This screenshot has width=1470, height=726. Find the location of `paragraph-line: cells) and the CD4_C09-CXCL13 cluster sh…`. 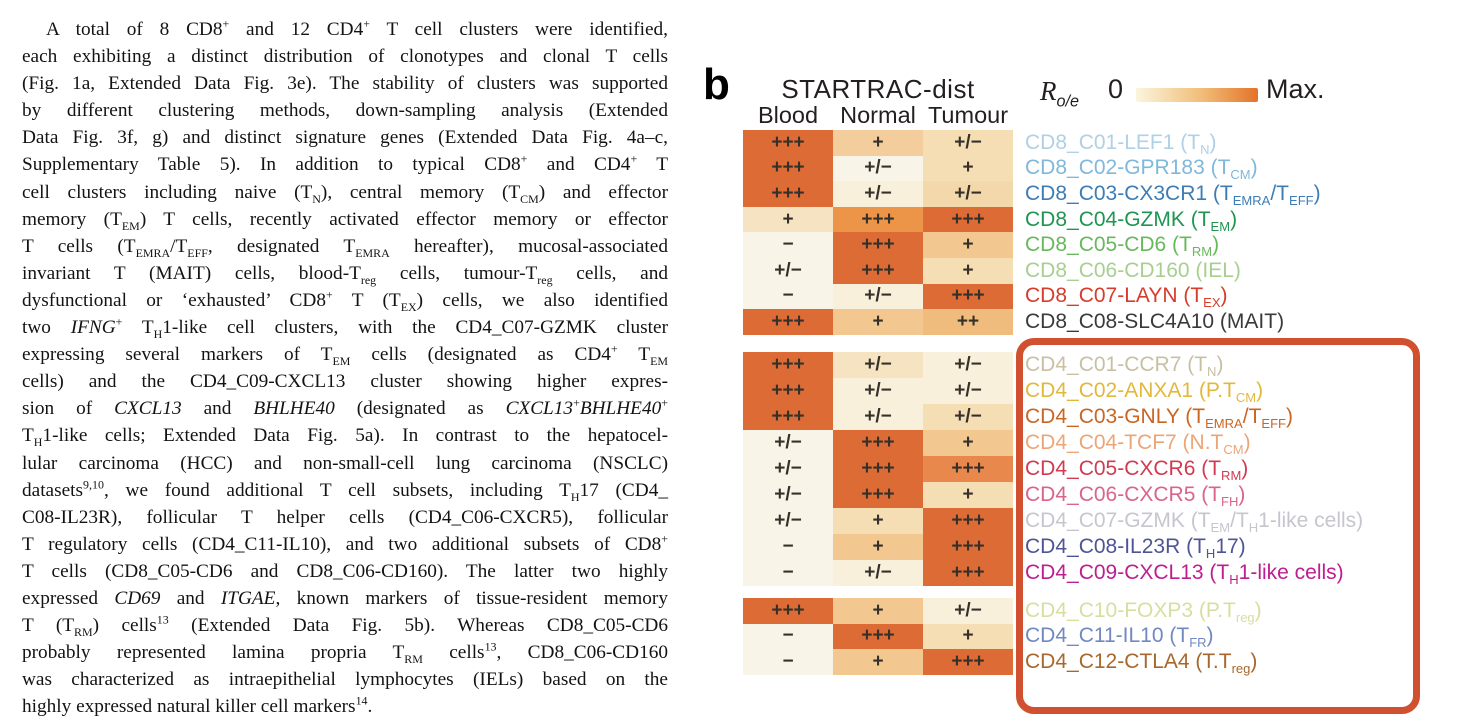

paragraph-line: cells) and the CD4_C09-CXCL13 cluster sh… is located at coordinates (345, 382).